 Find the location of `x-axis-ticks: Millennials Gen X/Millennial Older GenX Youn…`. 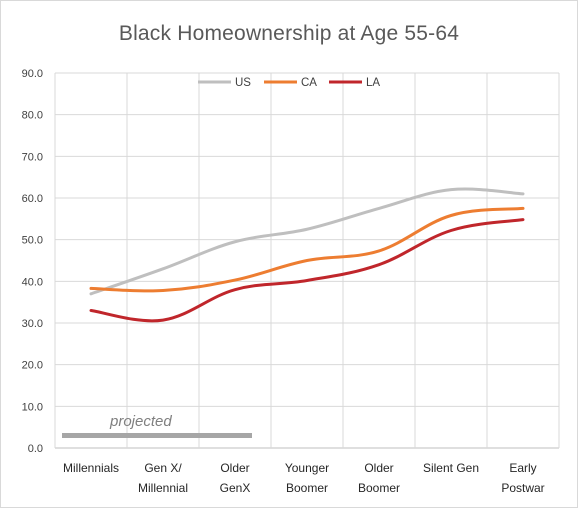

x-axis-ticks: Millennials Gen X/Millennial Older GenX Youn… is located at coordinates (304, 478).